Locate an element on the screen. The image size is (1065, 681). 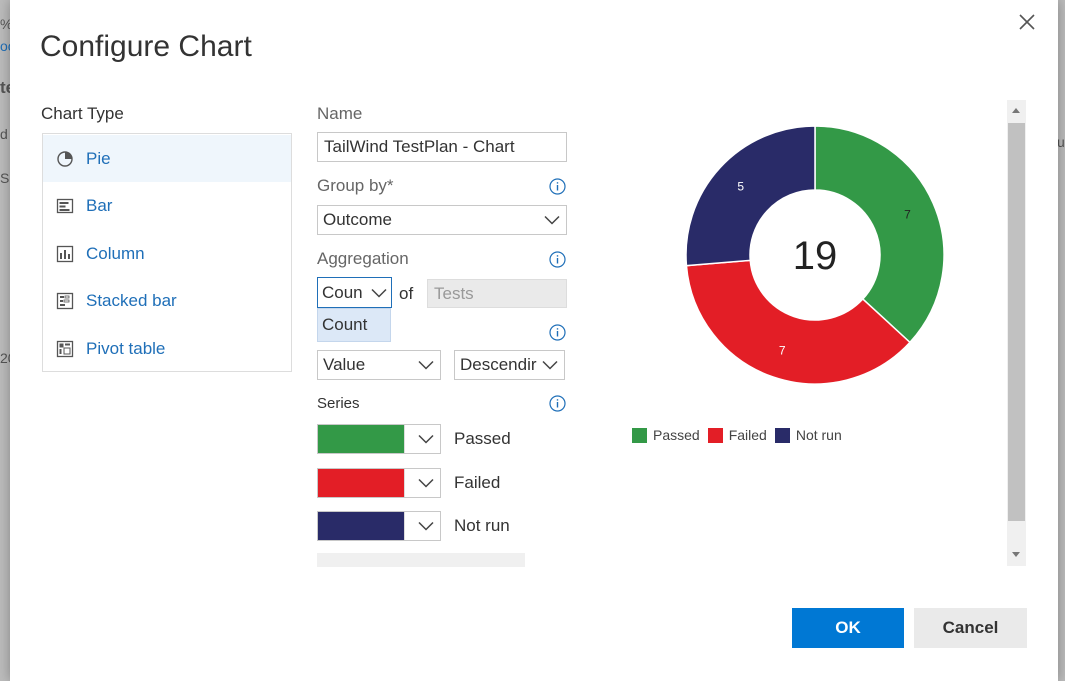
bg-fragment: d is located at coordinates (4, 134).